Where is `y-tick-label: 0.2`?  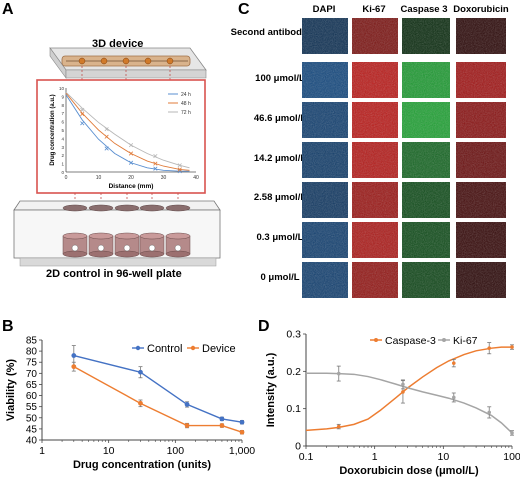 y-tick-label: 0.2 is located at coordinates (293, 372).